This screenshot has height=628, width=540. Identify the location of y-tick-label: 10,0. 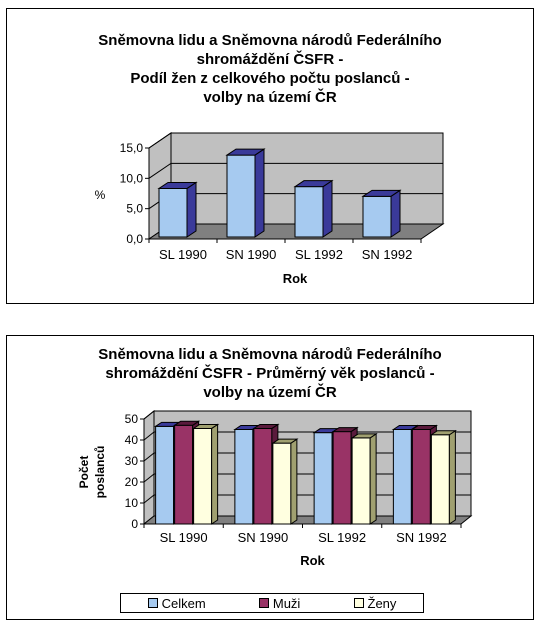
(132, 178).